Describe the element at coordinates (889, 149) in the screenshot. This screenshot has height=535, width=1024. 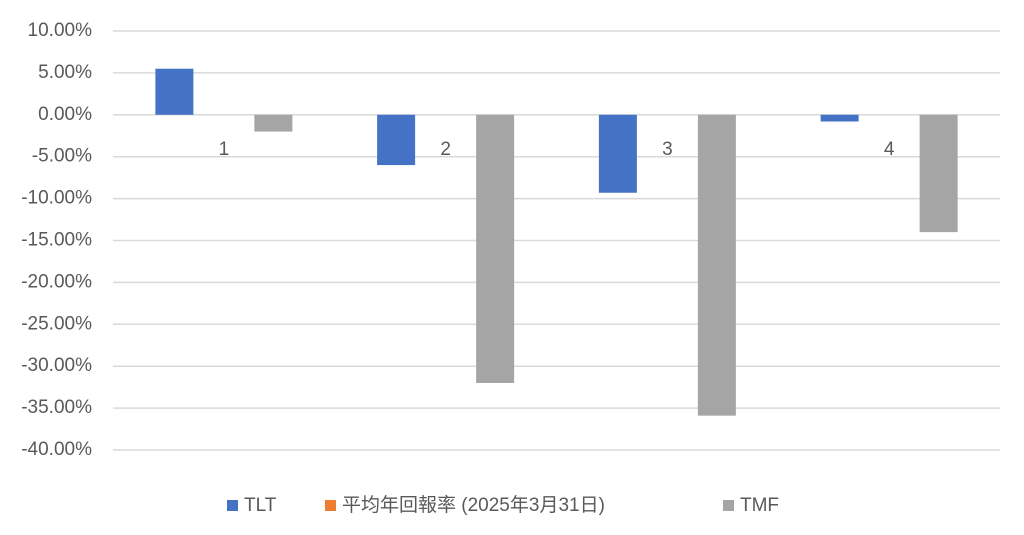
I see `x-tick-label: 4` at that location.